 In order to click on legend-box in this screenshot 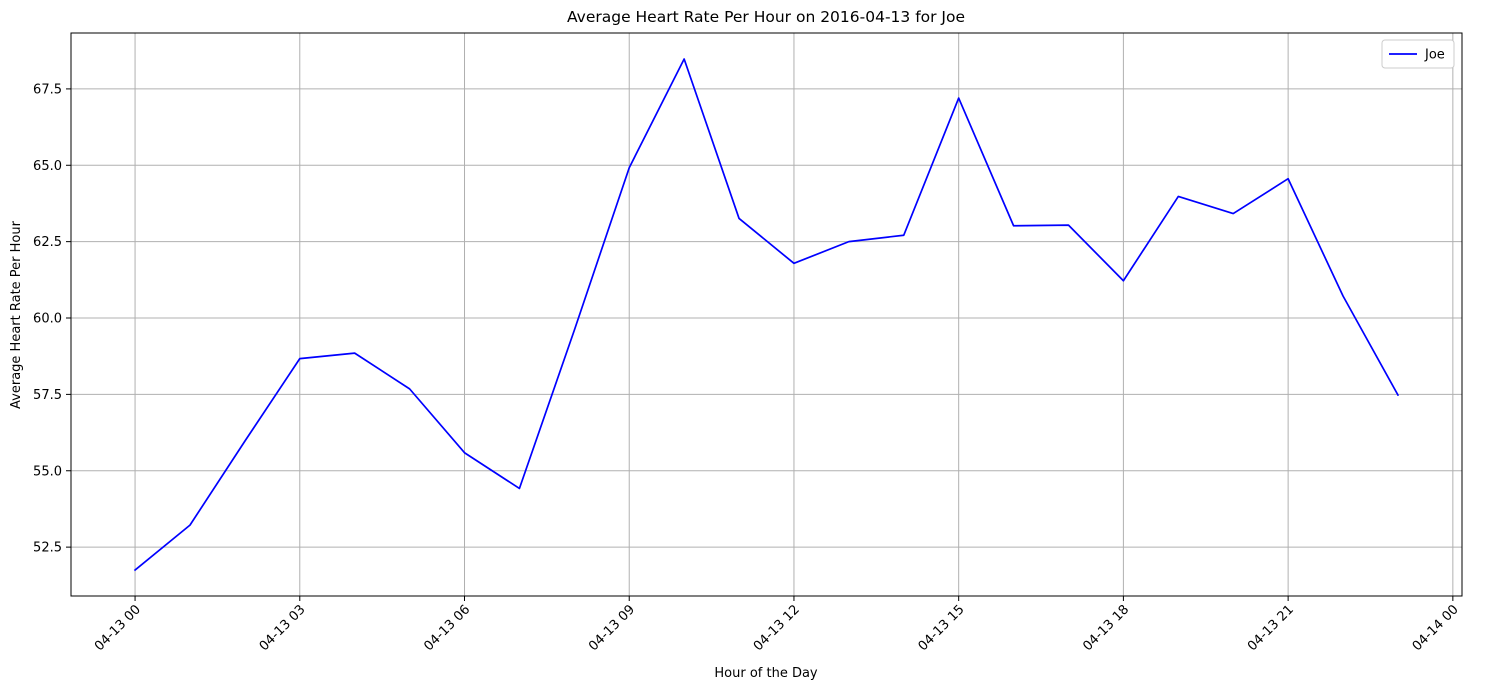, I will do `click(1418, 54)`.